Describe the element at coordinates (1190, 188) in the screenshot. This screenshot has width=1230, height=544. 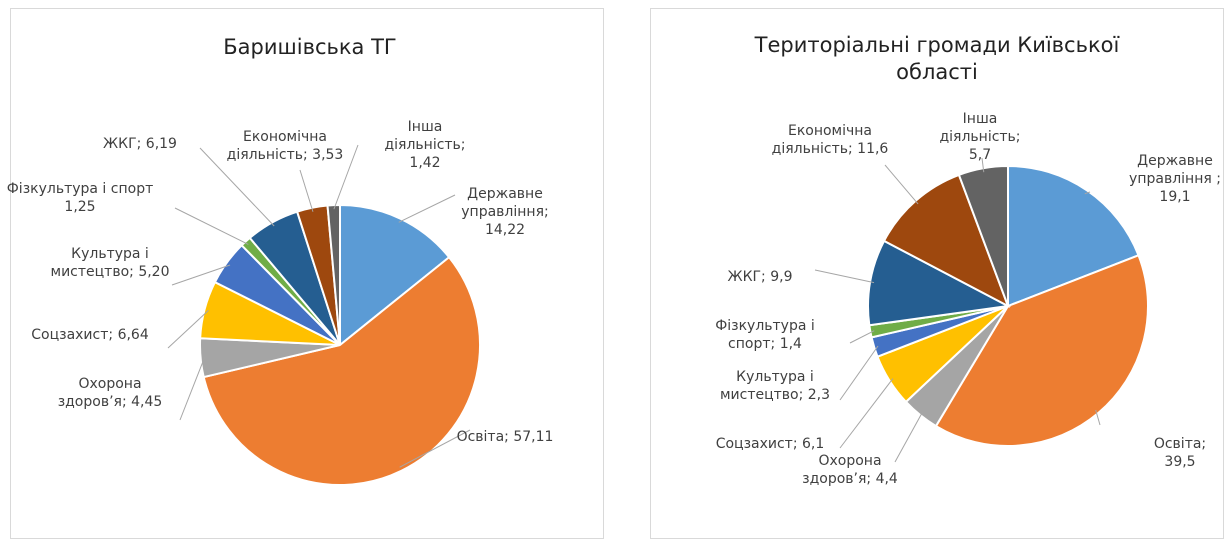
I see `slice-value: ; 19,1` at that location.